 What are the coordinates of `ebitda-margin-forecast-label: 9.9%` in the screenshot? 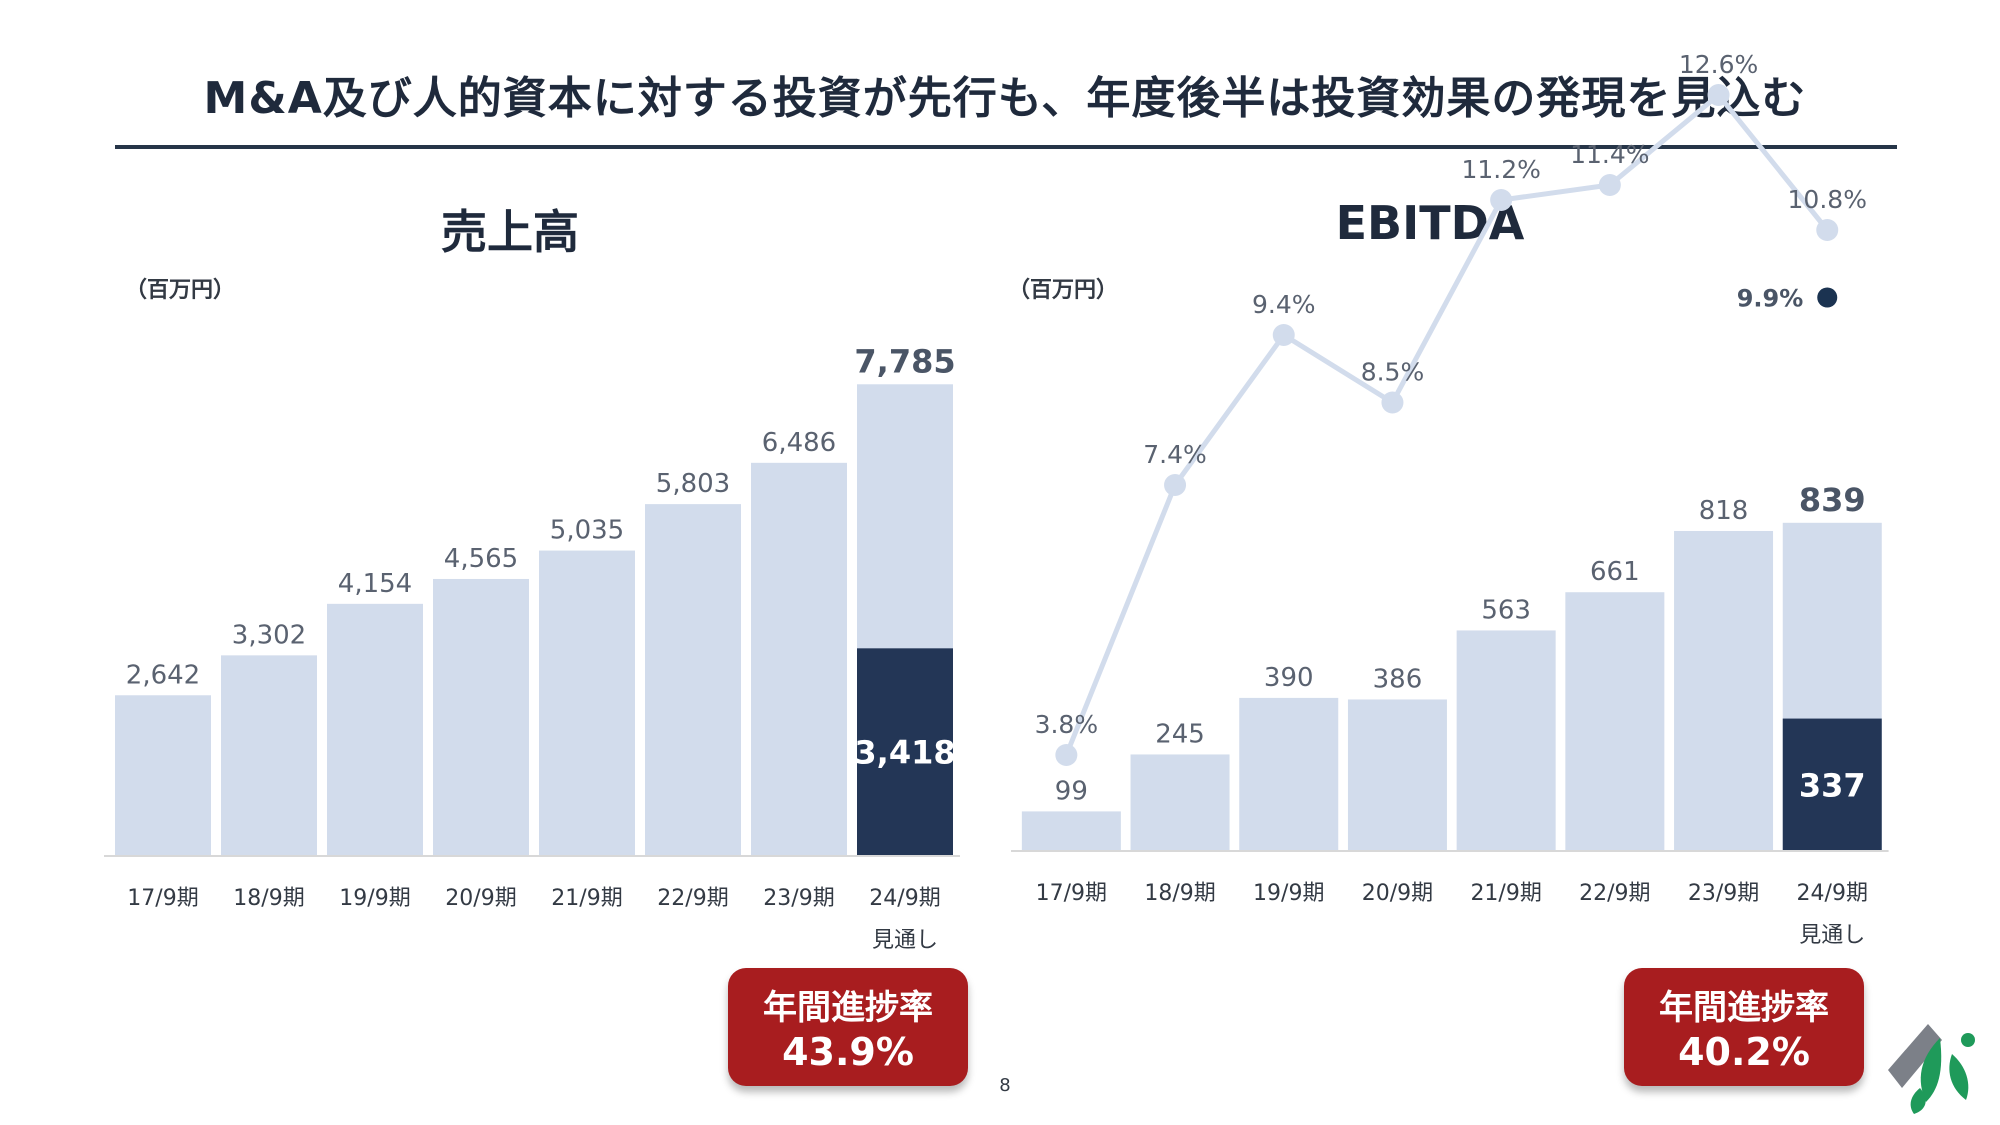 It's located at (1770, 299).